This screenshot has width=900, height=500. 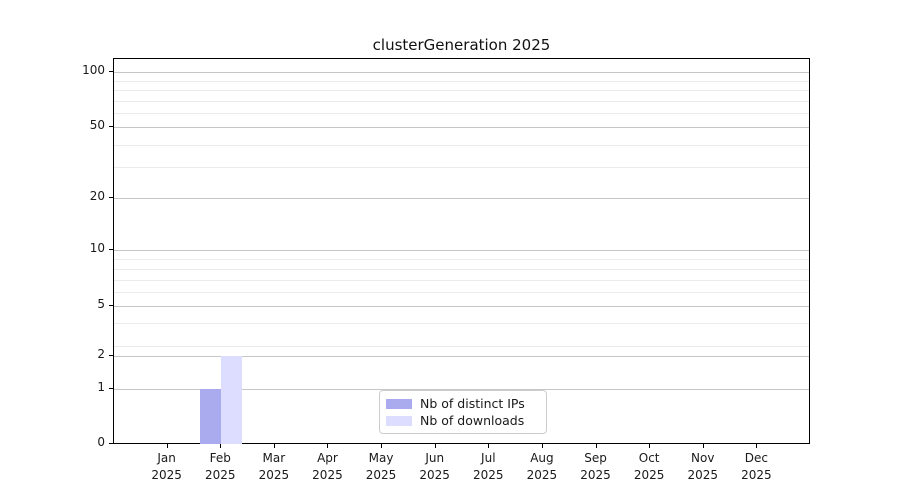 I want to click on x-tick-dec, so click(x=757, y=446).